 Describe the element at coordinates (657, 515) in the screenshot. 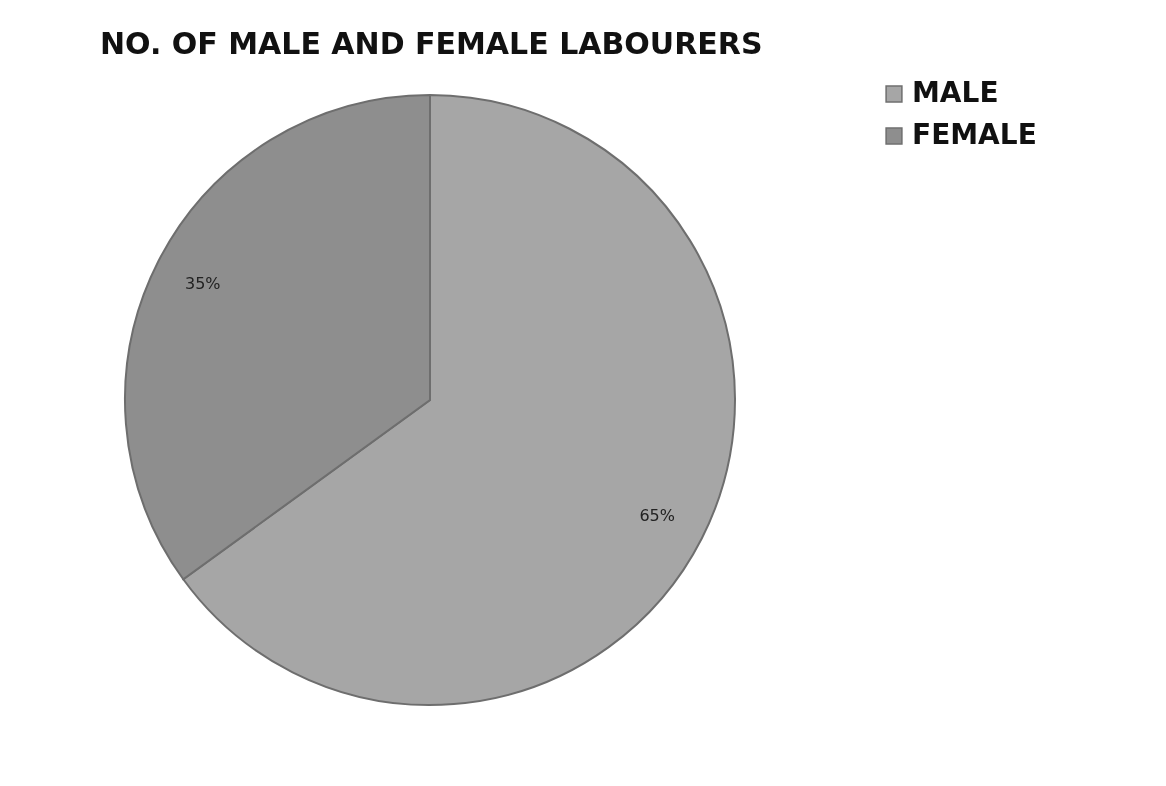

I see `data-label: 65%` at that location.